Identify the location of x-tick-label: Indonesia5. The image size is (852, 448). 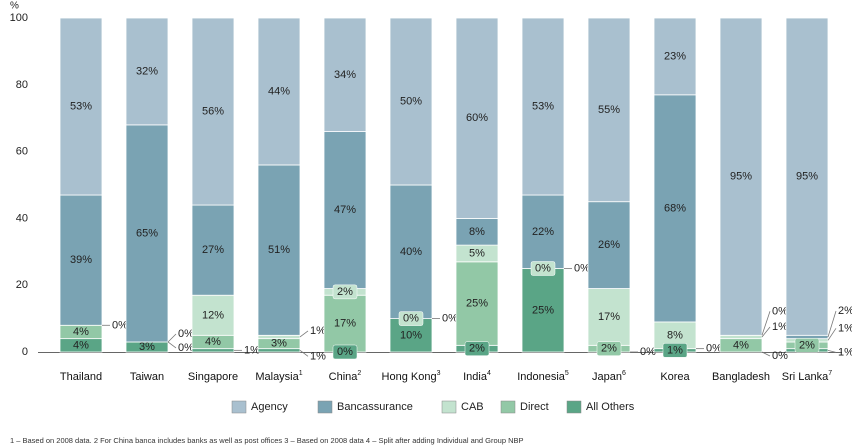
(543, 377).